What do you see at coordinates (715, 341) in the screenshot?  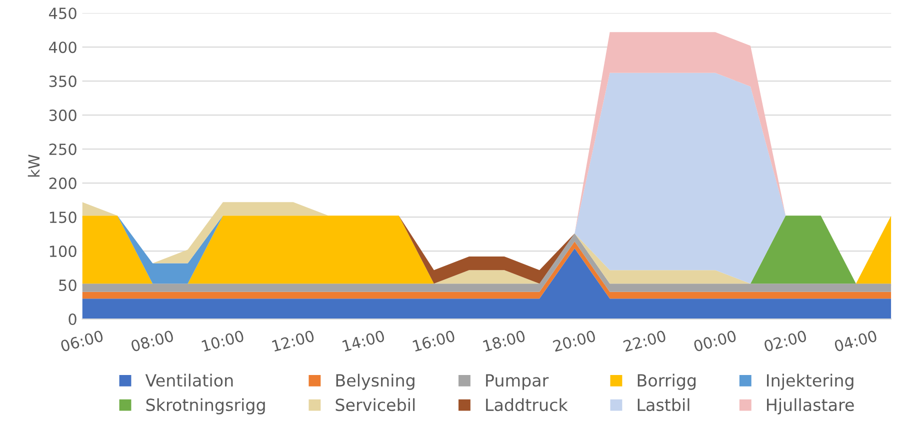 I see `x-tick-label: 00:00` at bounding box center [715, 341].